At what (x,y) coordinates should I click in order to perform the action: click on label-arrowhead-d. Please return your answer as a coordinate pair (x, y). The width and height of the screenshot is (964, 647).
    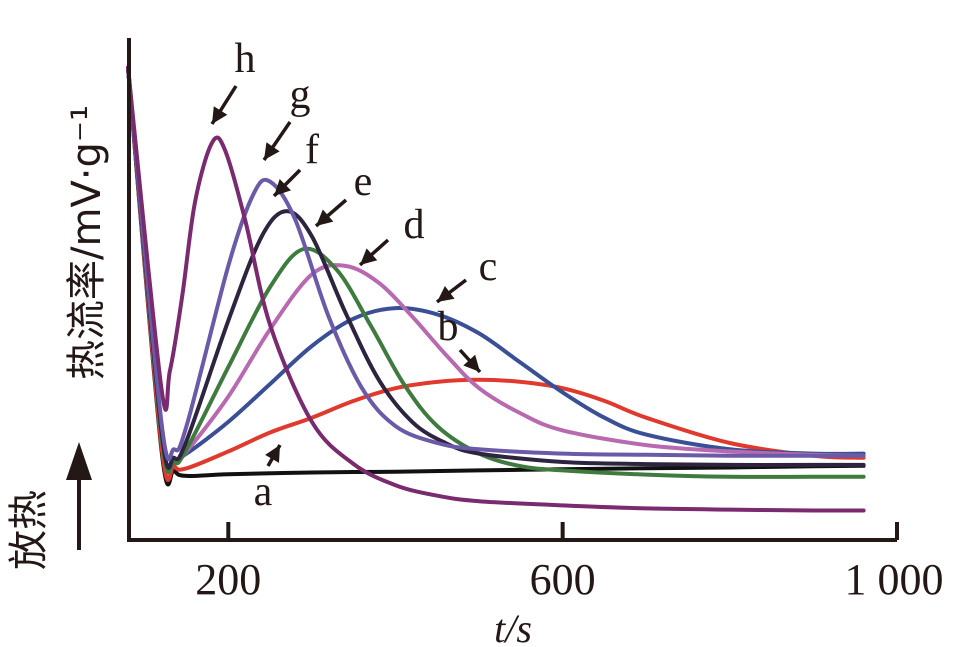
    Looking at the image, I should click on (369, 256).